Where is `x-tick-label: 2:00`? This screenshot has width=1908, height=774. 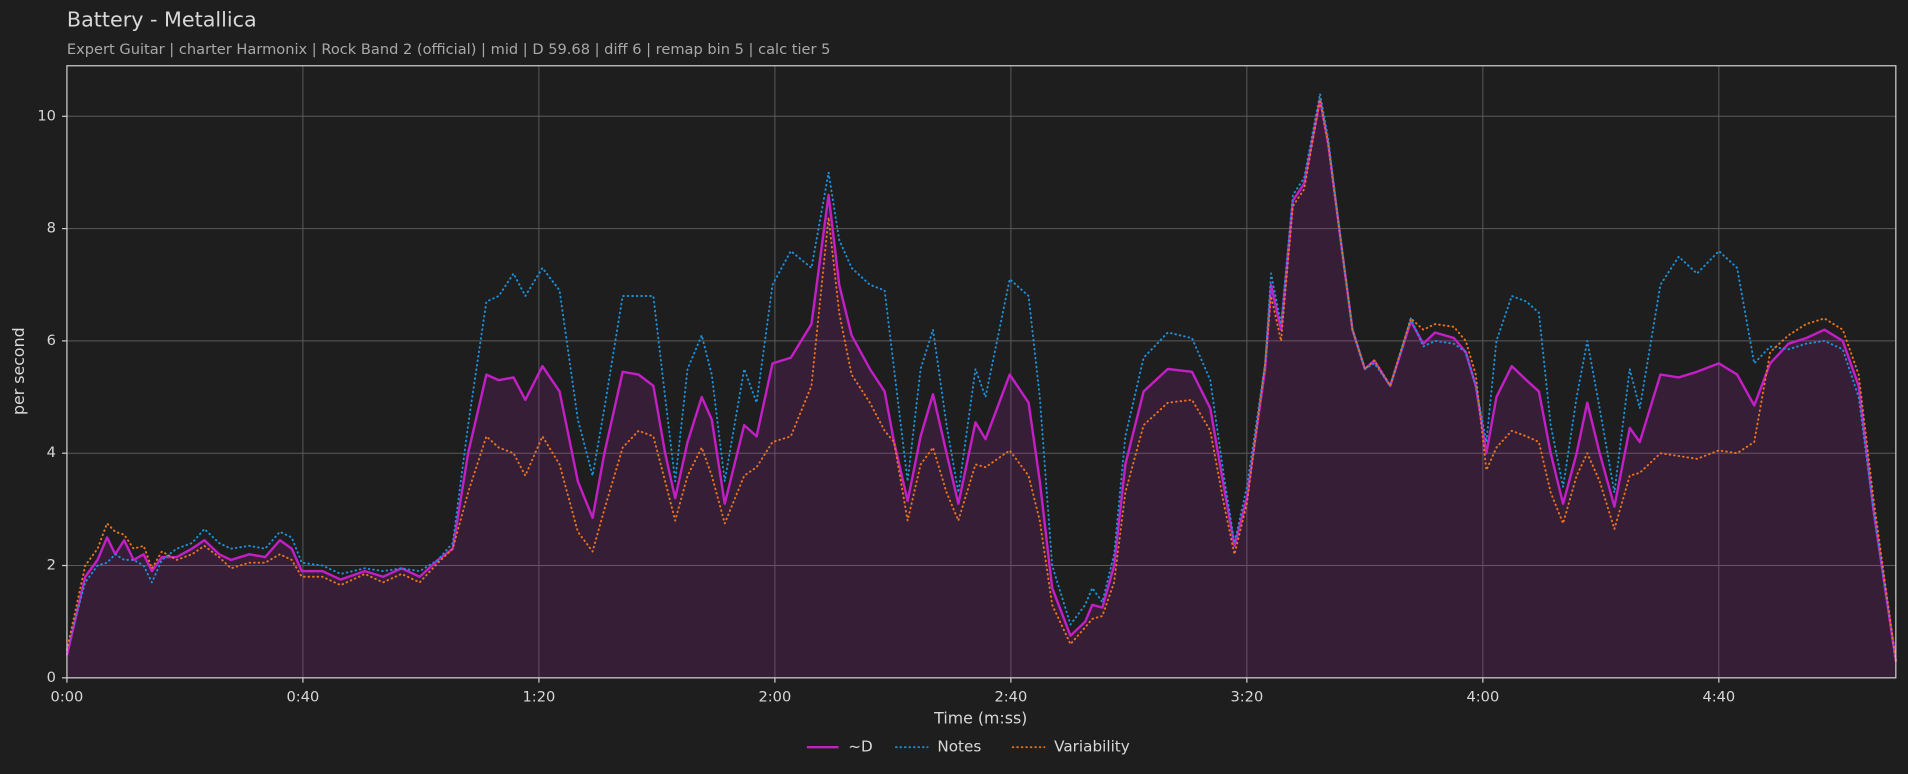 x-tick-label: 2:00 is located at coordinates (774, 696).